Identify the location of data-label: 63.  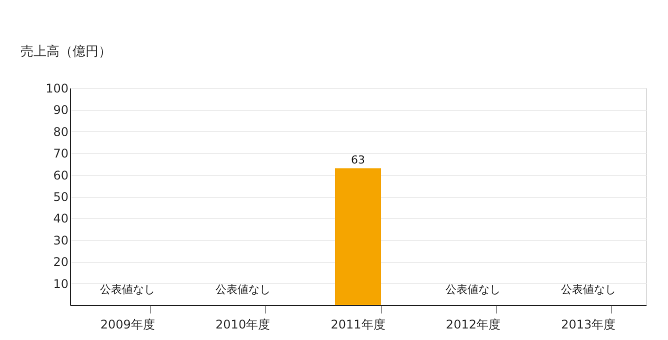
(358, 159).